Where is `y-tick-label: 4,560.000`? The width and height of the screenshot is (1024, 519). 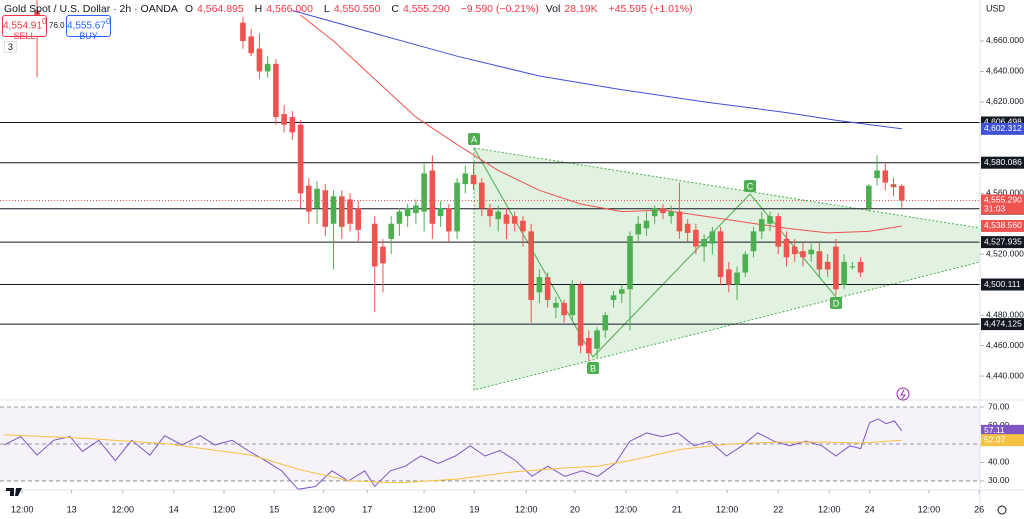
y-tick-label: 4,560.000 is located at coordinates (1005, 193).